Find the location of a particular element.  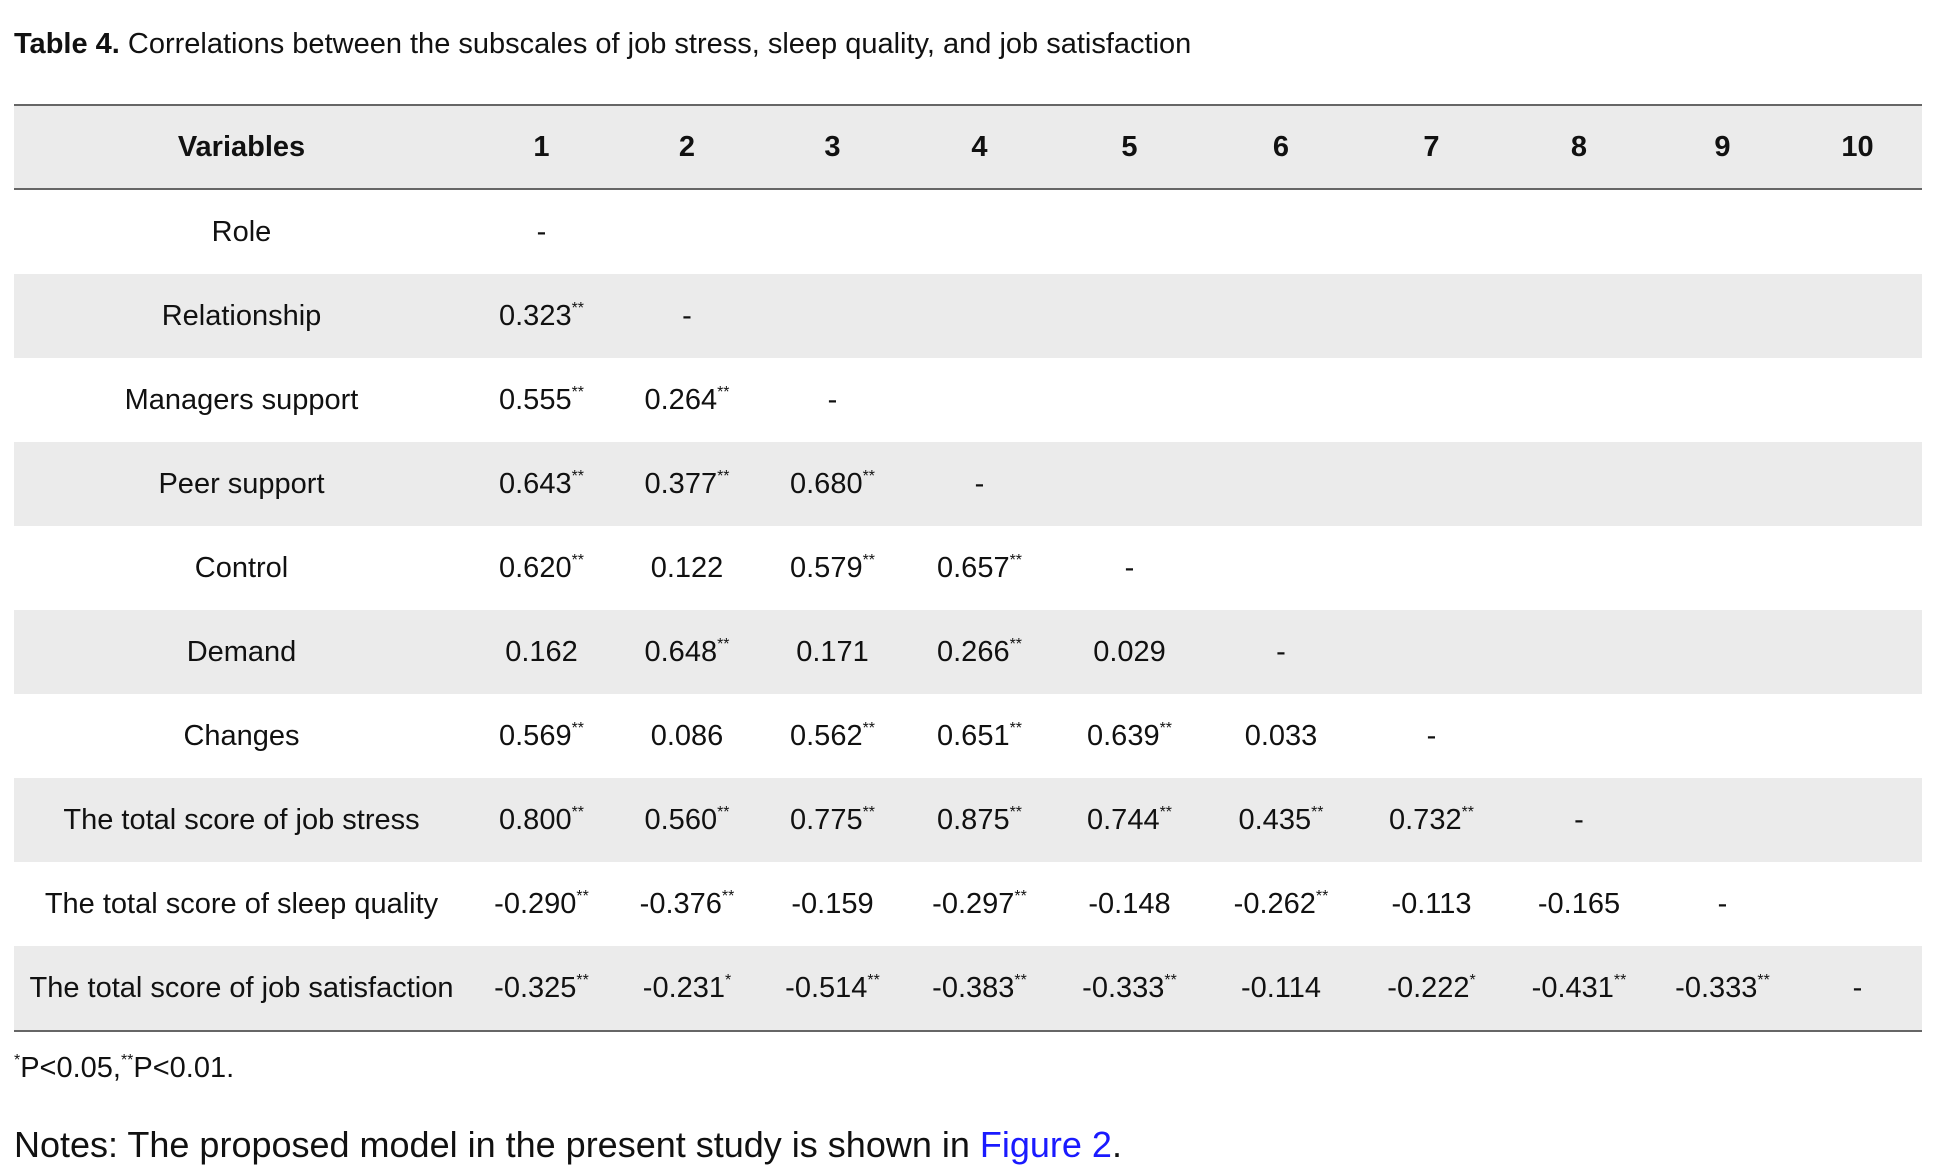

table-header: Variables 1 2 3 4 5 6 7 8 9 10 is located at coordinates (968, 147).